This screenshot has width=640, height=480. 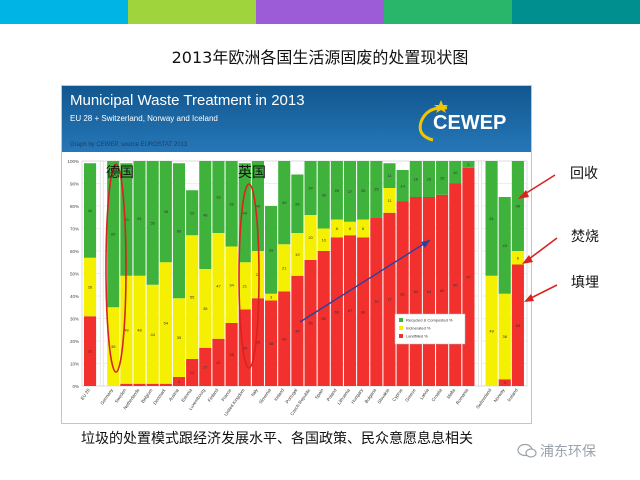 What do you see at coordinates (401, 328) in the screenshot?
I see `legend-swatch` at bounding box center [401, 328].